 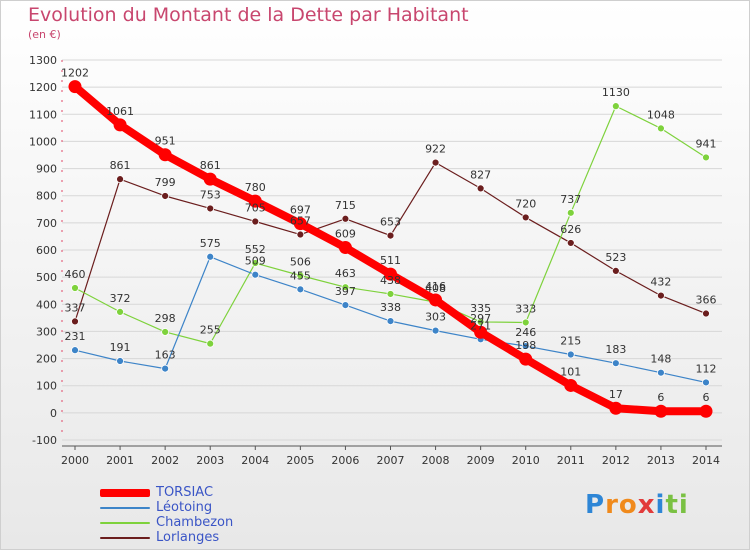 What do you see at coordinates (481, 460) in the screenshot?
I see `x-tick-label: 2009` at bounding box center [481, 460].